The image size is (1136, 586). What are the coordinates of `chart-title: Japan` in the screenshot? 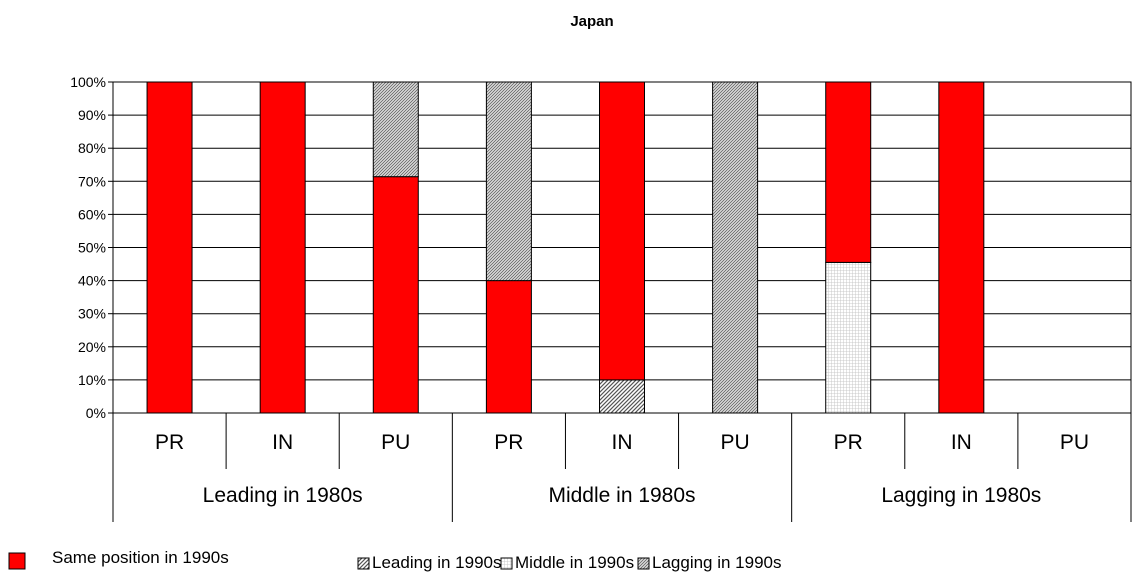 It's located at (591, 21).